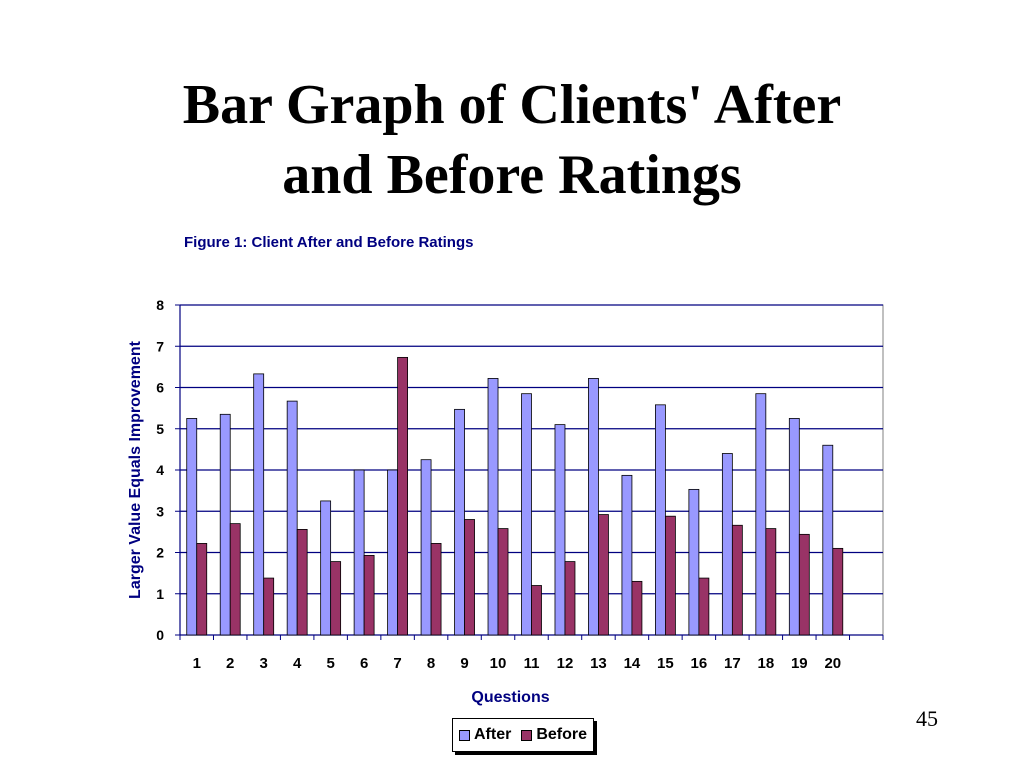 Image resolution: width=1024 pixels, height=768 pixels. I want to click on x-tick-label: 15, so click(665, 663).